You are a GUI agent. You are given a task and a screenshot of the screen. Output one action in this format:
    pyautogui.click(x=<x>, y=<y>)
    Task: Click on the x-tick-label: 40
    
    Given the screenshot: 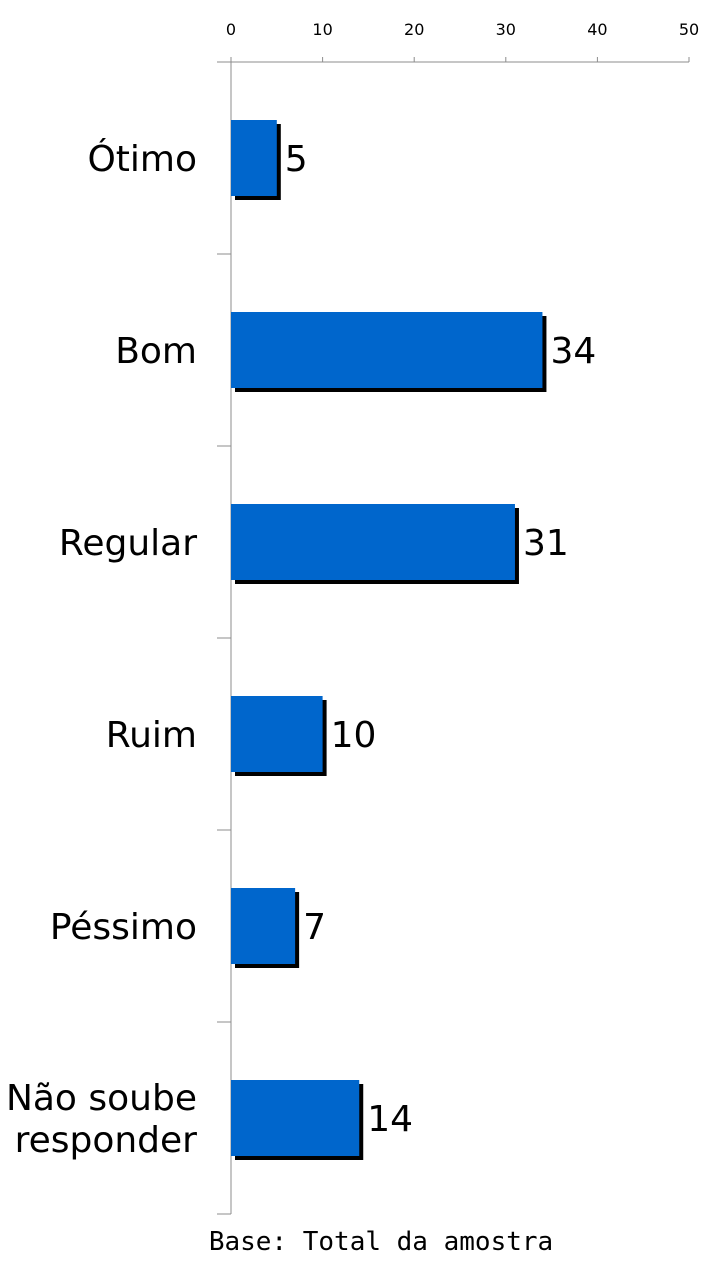 What is the action you would take?
    pyautogui.click(x=597, y=29)
    